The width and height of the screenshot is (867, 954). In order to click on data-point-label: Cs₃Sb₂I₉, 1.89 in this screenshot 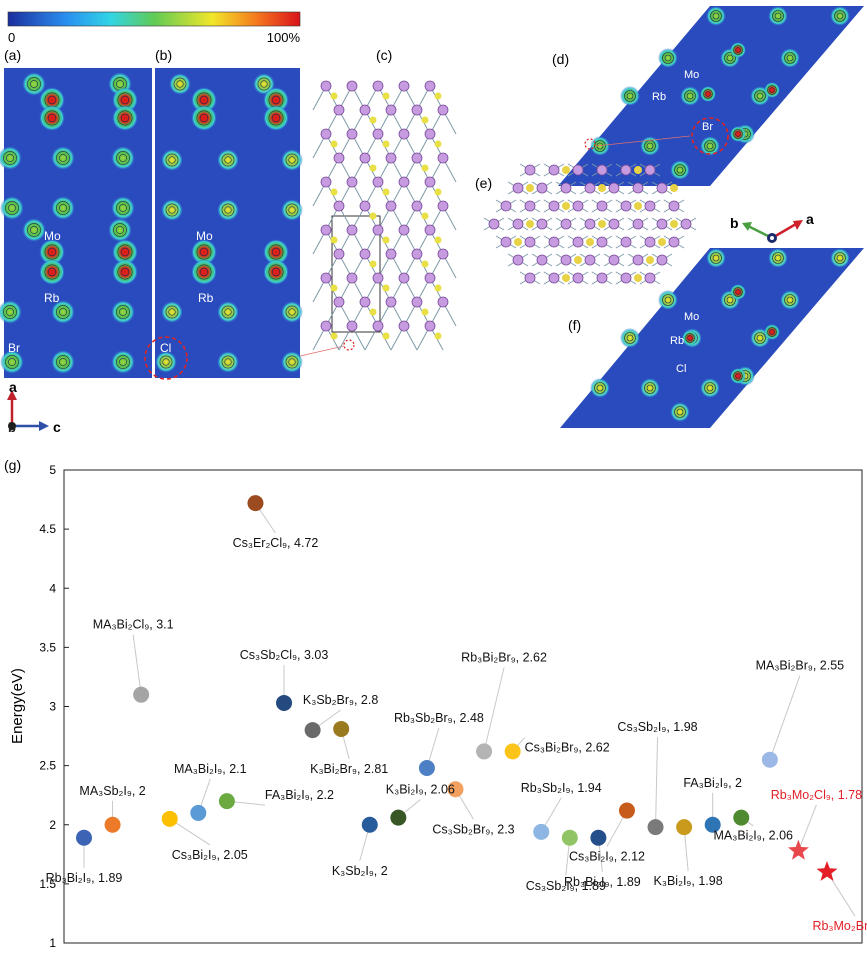, I will do `click(566, 886)`.